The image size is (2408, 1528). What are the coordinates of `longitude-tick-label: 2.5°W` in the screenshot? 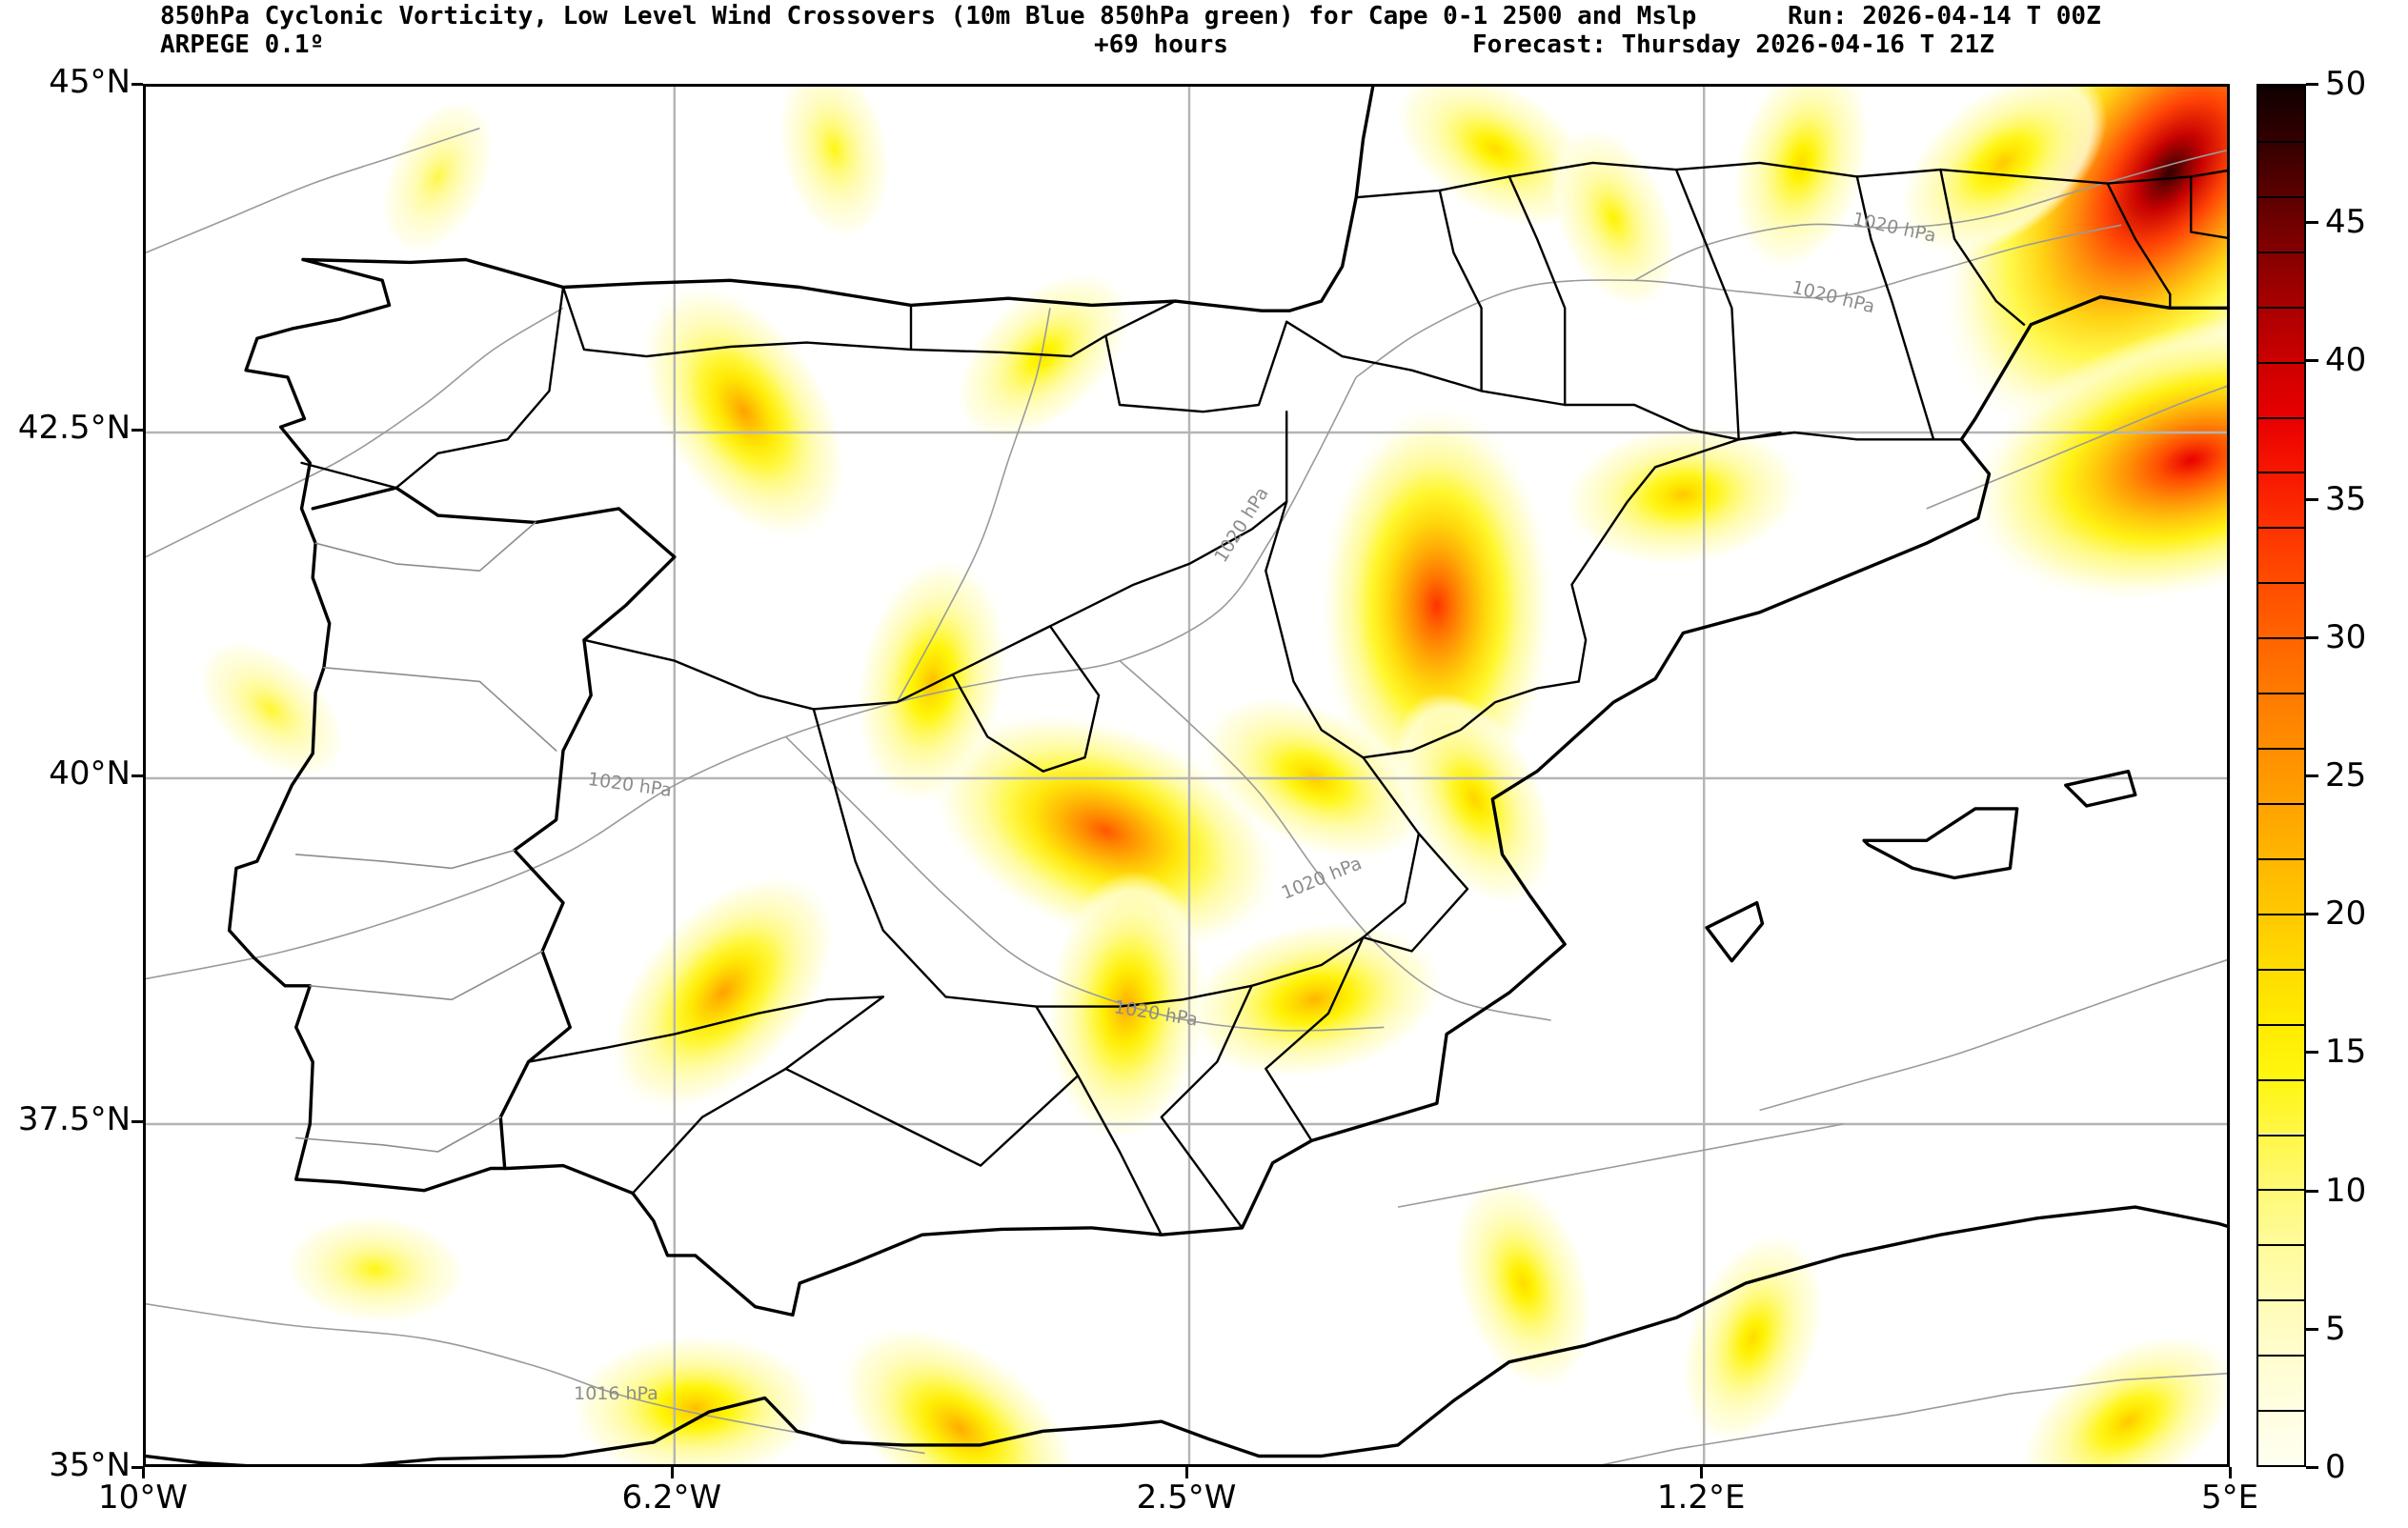 It's located at (1186, 1497).